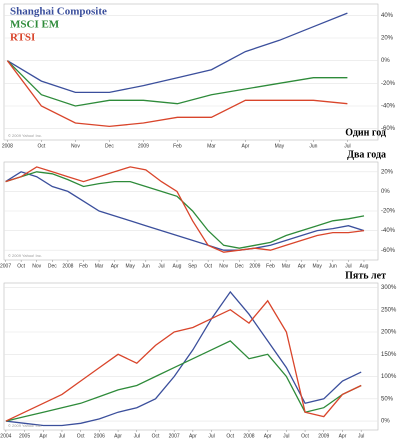  Describe the element at coordinates (99, 436) in the screenshot. I see `x-tick-label: 2006` at that location.